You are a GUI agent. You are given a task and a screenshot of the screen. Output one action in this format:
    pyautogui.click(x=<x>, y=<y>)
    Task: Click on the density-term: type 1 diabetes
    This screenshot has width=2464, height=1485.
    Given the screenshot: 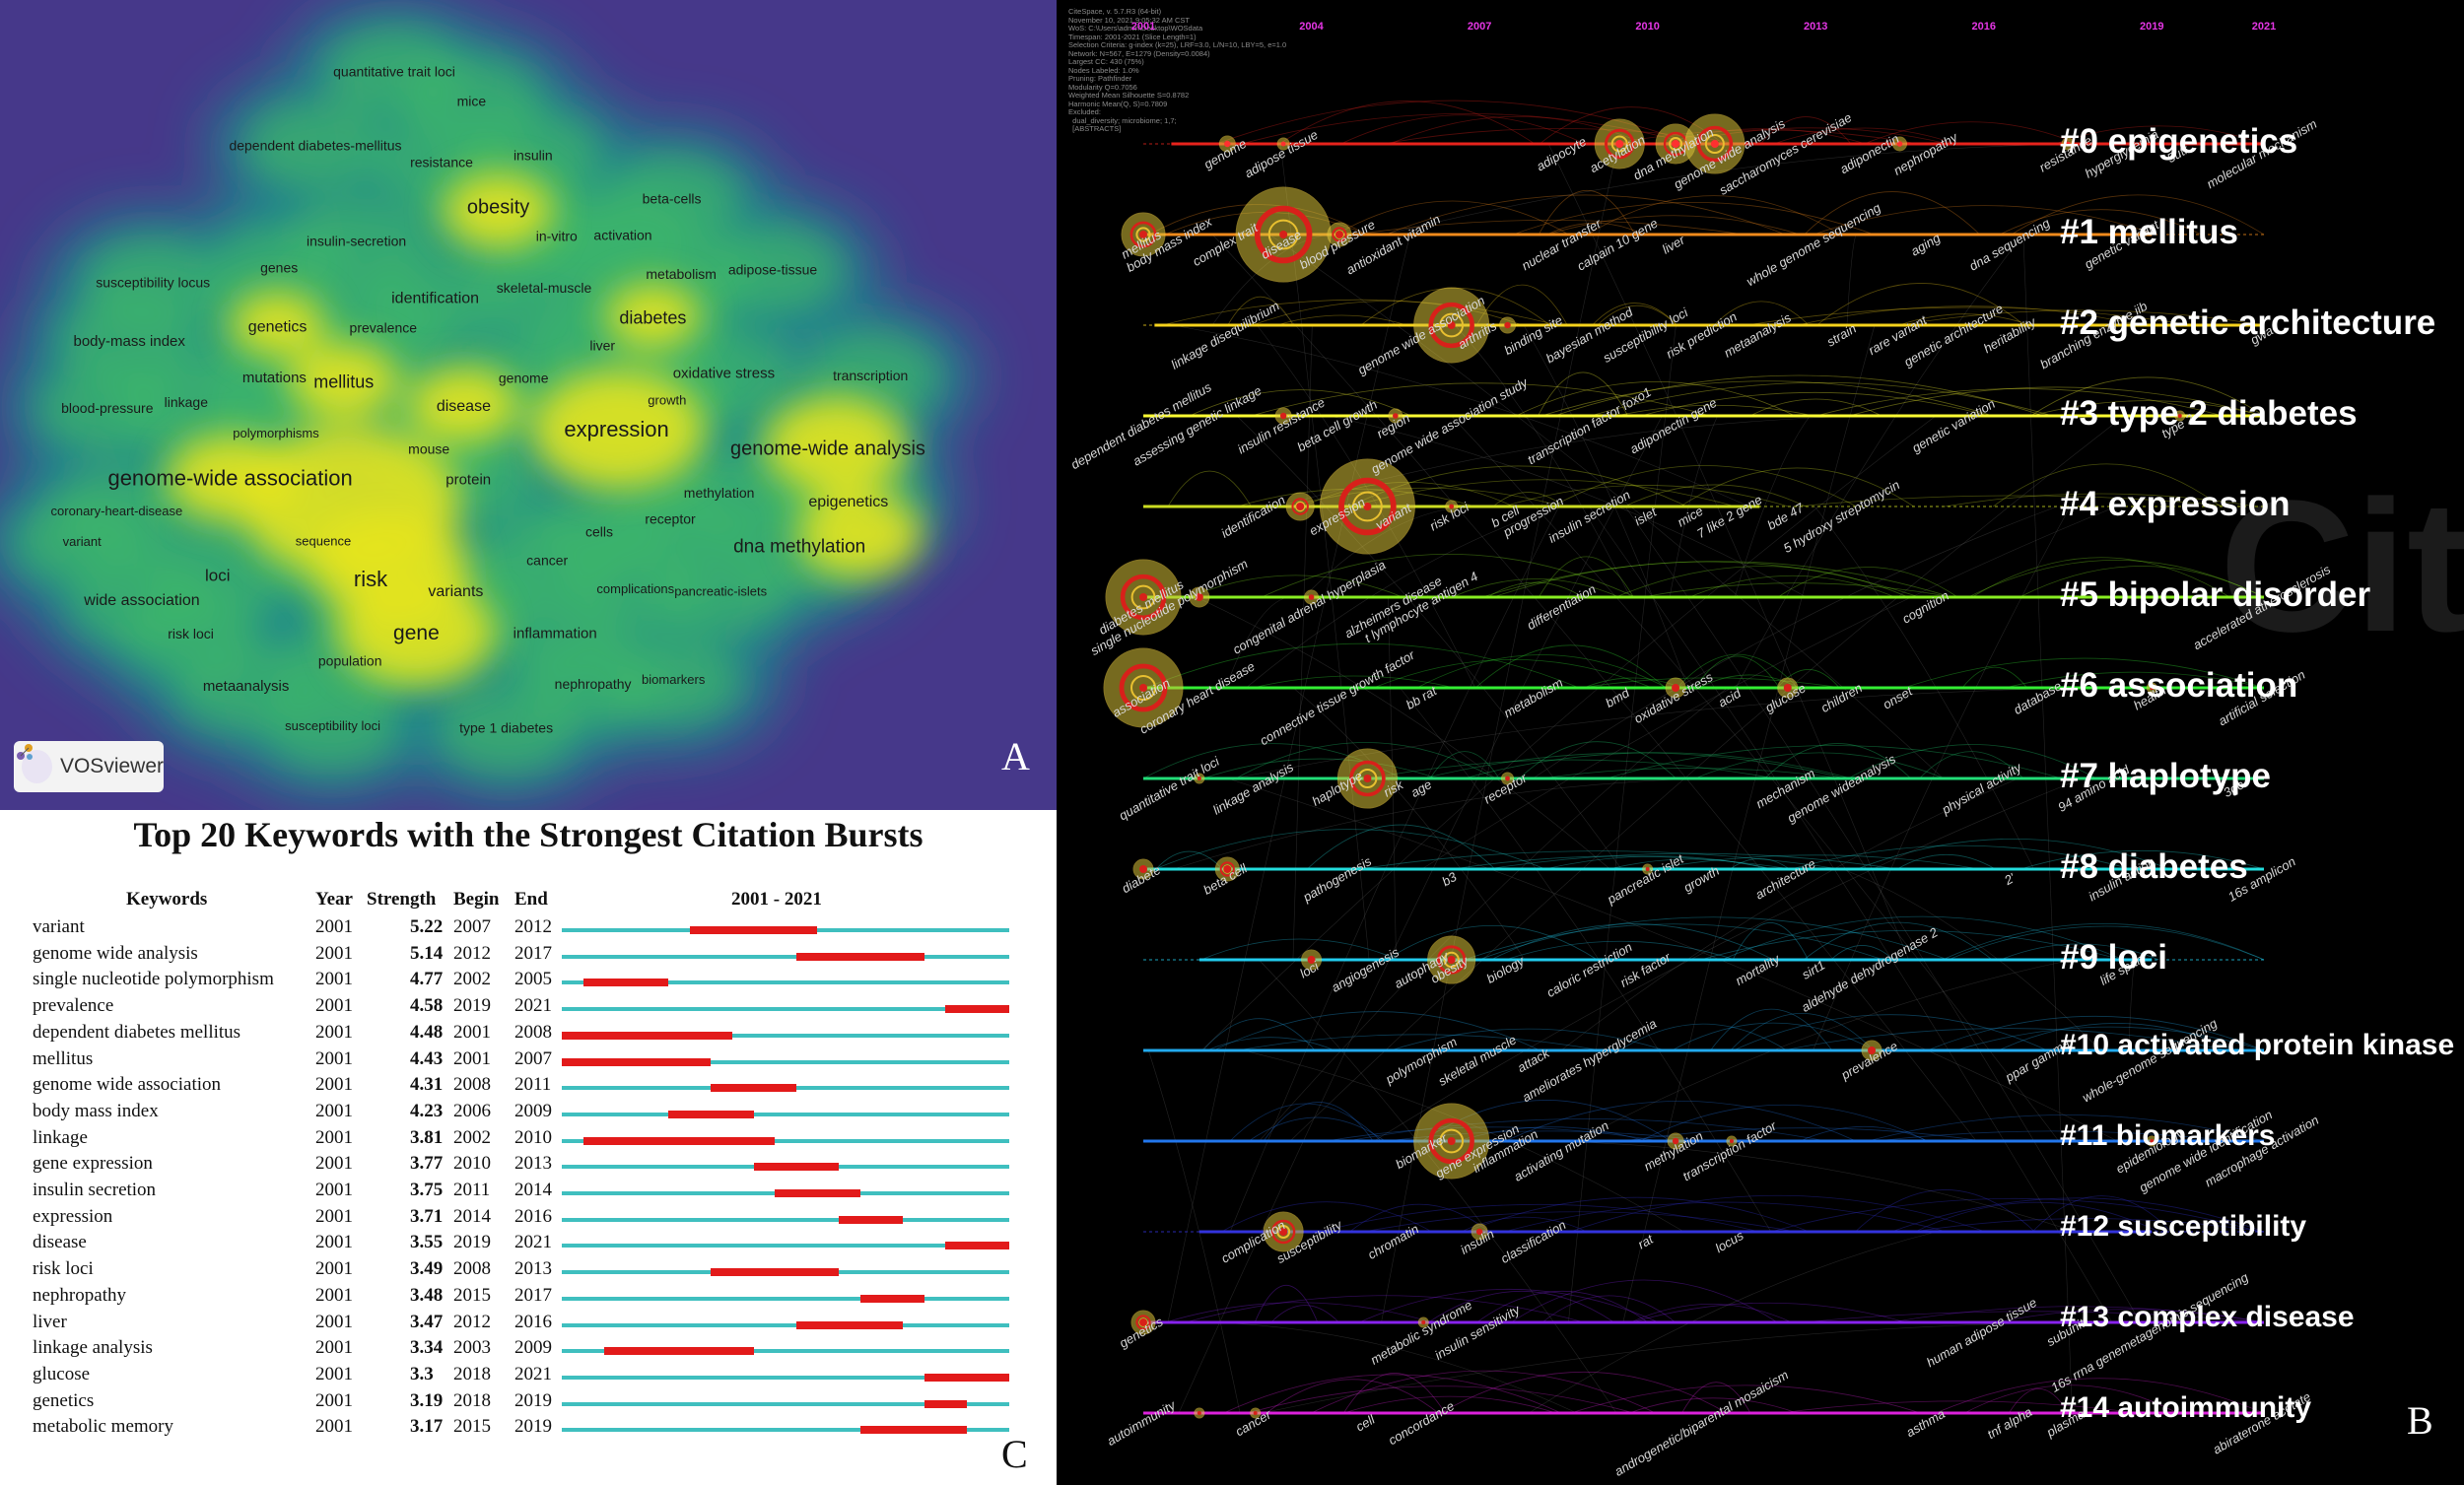 What is the action you would take?
    pyautogui.click(x=506, y=728)
    